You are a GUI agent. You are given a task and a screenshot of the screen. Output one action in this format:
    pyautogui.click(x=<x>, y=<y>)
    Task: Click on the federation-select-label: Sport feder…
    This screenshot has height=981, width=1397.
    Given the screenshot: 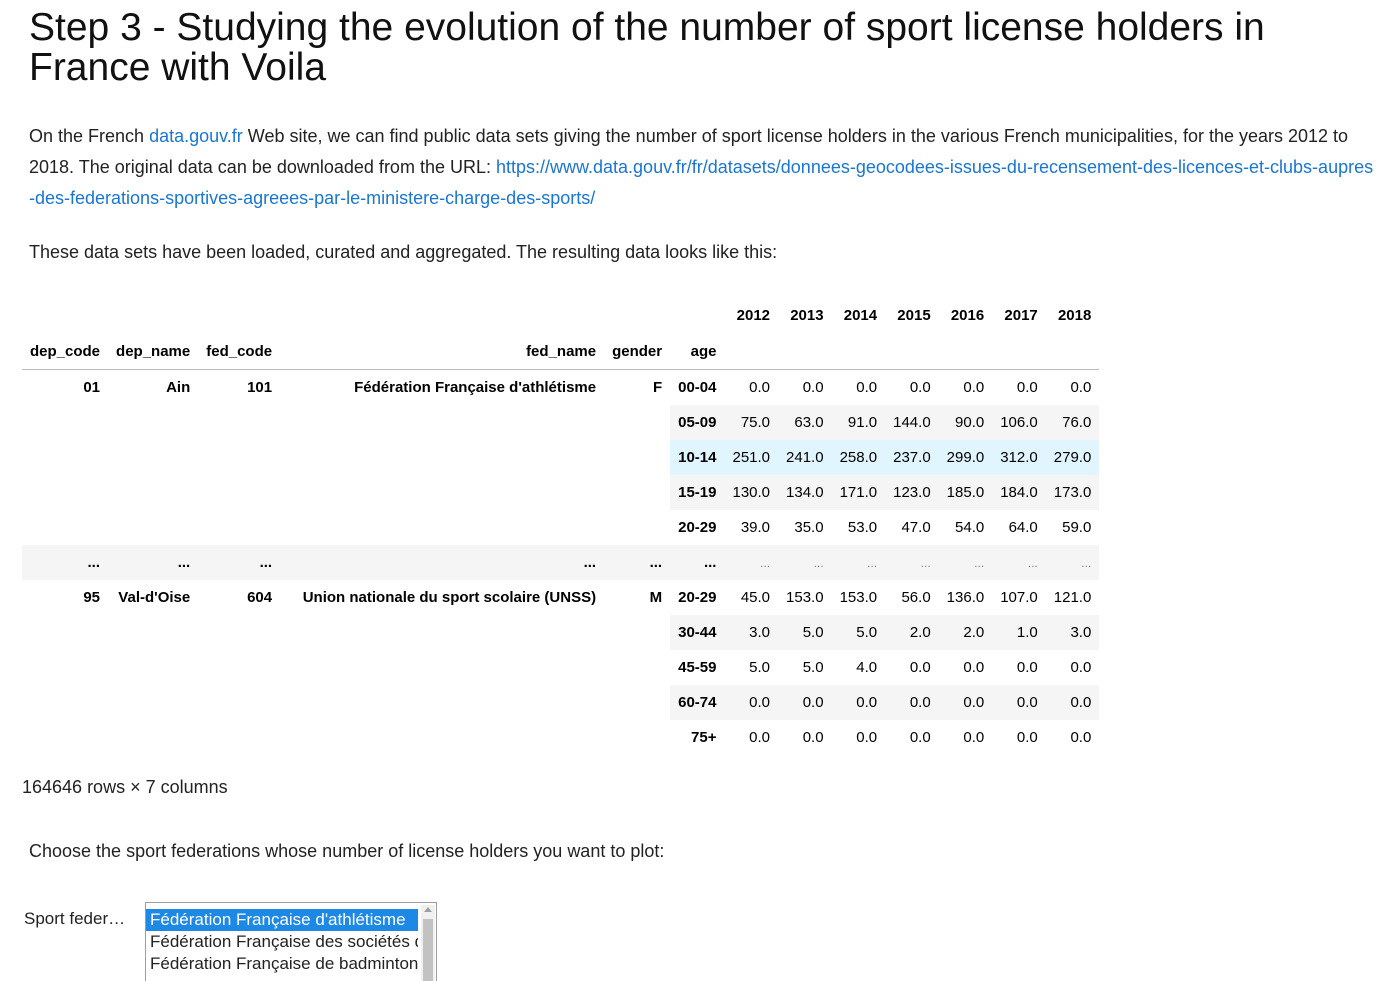 What is the action you would take?
    pyautogui.click(x=75, y=918)
    